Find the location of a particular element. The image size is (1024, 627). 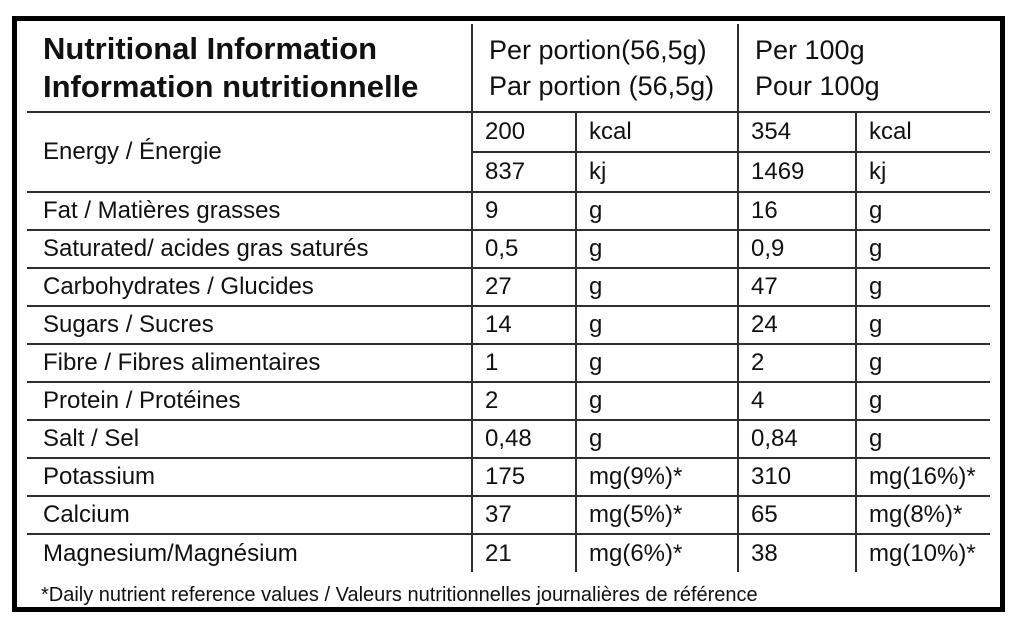

table-row-protein: Protein / Protéines 2 g 4 g is located at coordinates (509, 401).